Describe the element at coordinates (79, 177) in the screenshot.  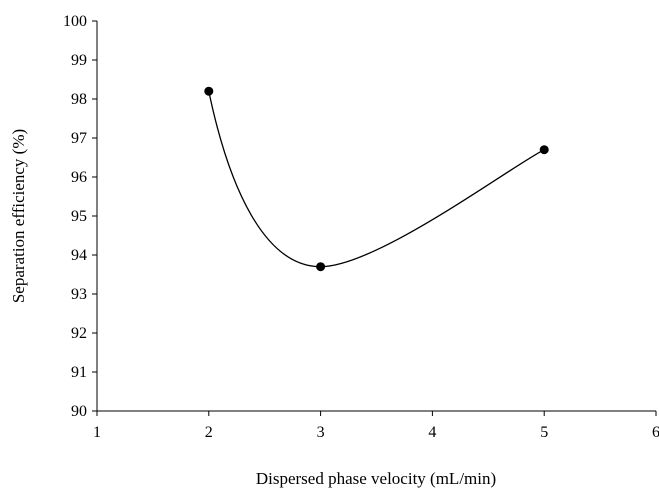
I see `y-tick-label: 96` at that location.